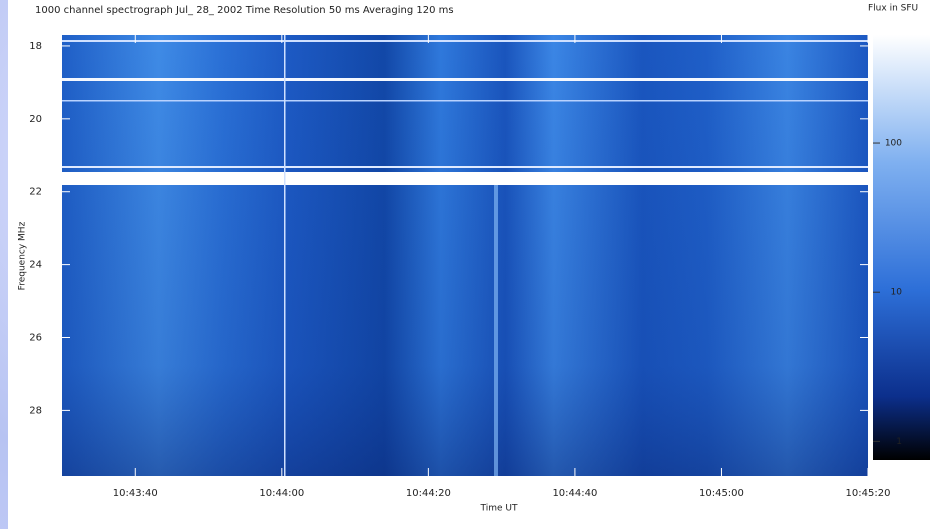 The height and width of the screenshot is (529, 930). What do you see at coordinates (35, 265) in the screenshot?
I see `y-tick-label: 24` at bounding box center [35, 265].